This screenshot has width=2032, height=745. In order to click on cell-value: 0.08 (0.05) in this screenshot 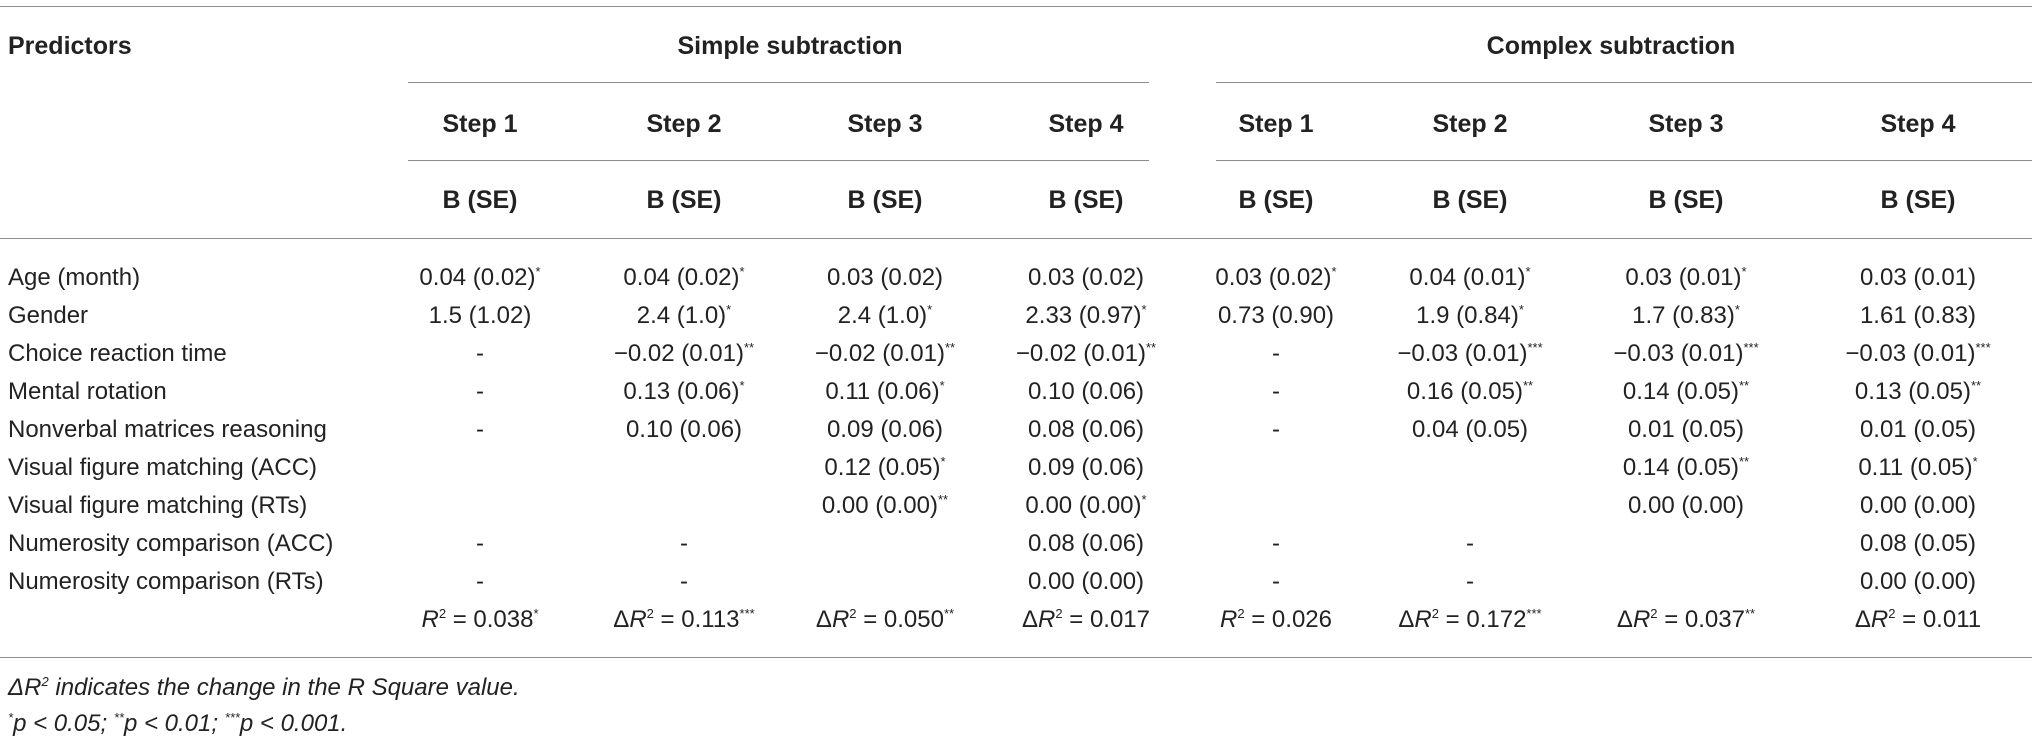, I will do `click(1918, 543)`.